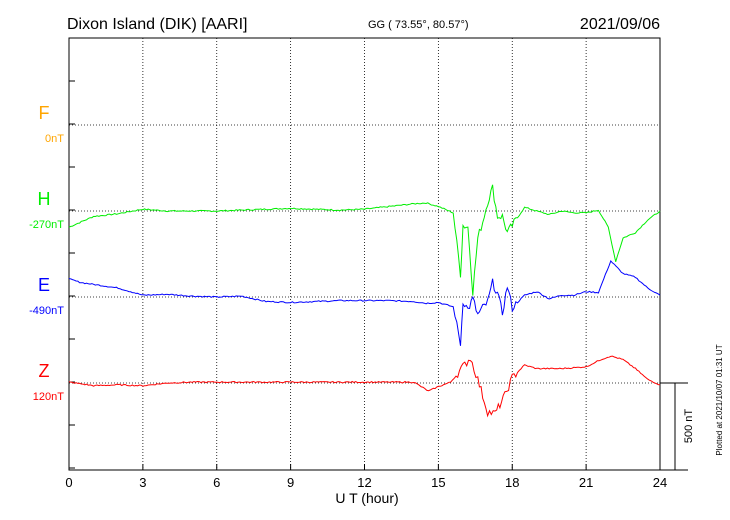 The image size is (730, 520). What do you see at coordinates (46, 253) in the screenshot?
I see `series-labels: F 0nT H -270nT E -490nT Z 120nT` at bounding box center [46, 253].